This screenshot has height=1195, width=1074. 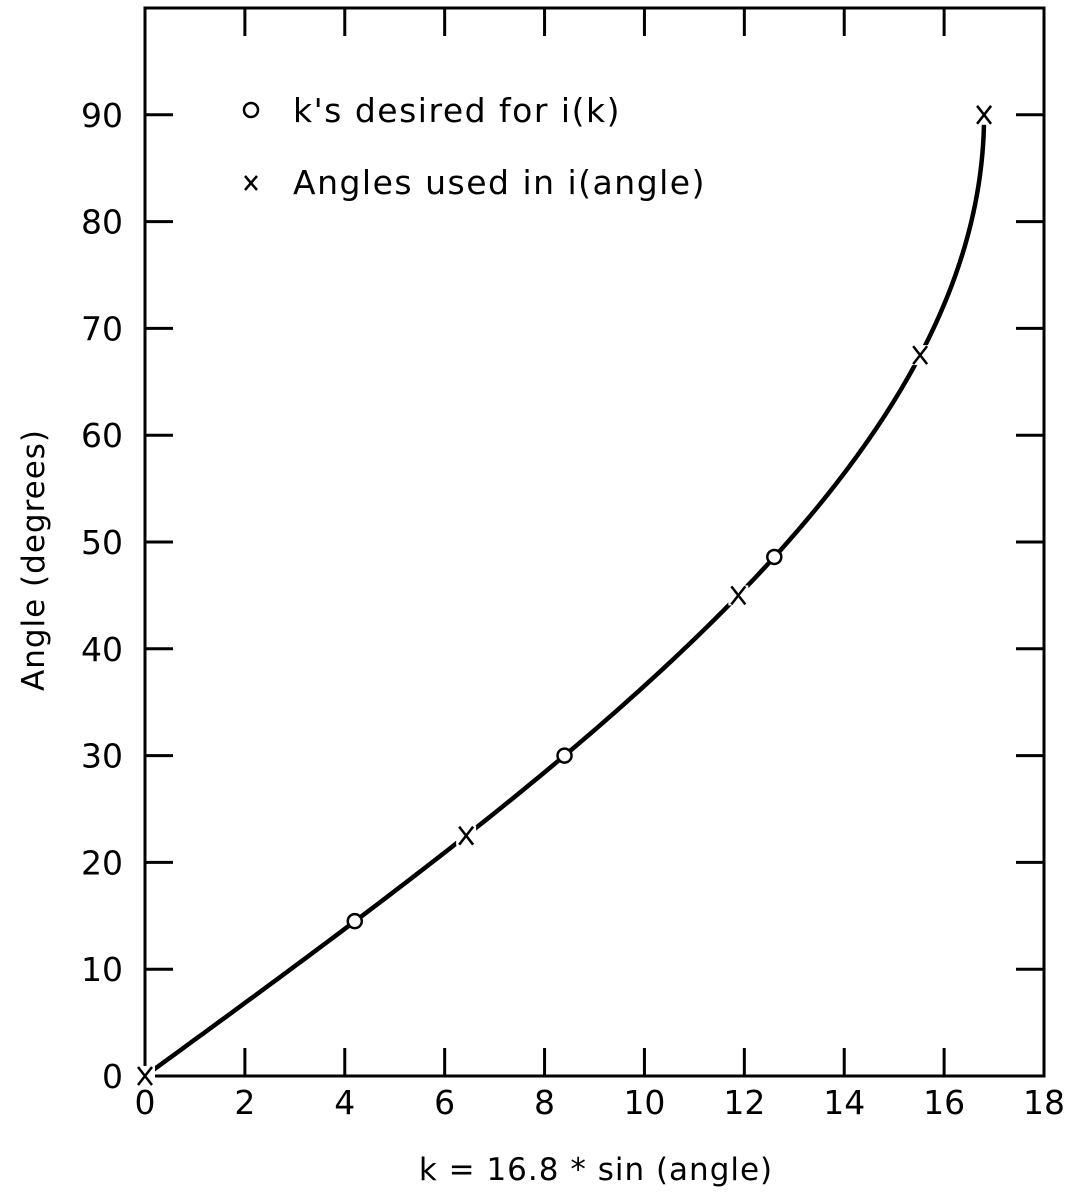 I want to click on x-tick-label: 18, so click(x=1044, y=1102).